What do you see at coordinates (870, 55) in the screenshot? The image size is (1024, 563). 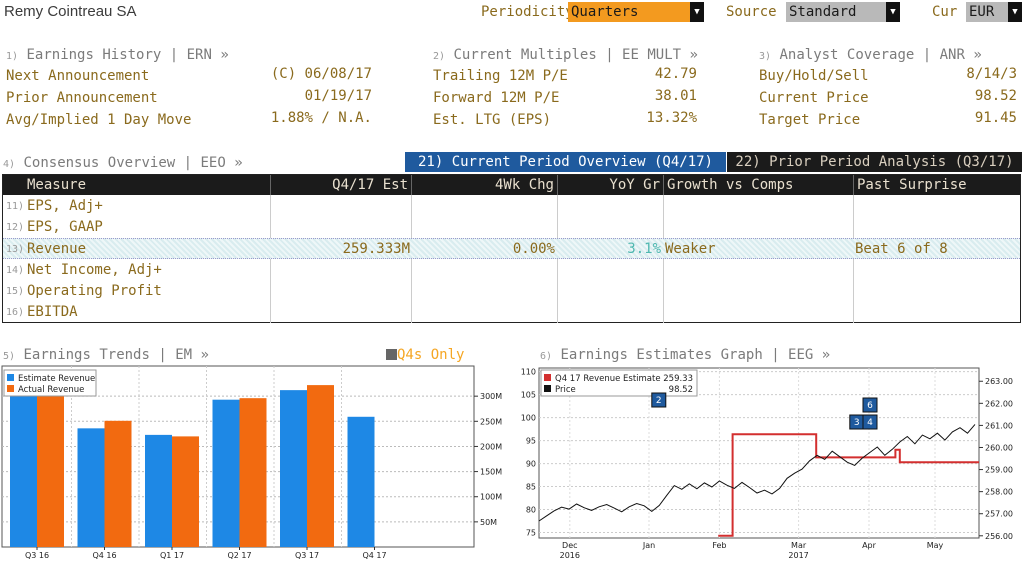 I see `analyst-coverage-header: 3) Analyst Coverage | ANR »` at bounding box center [870, 55].